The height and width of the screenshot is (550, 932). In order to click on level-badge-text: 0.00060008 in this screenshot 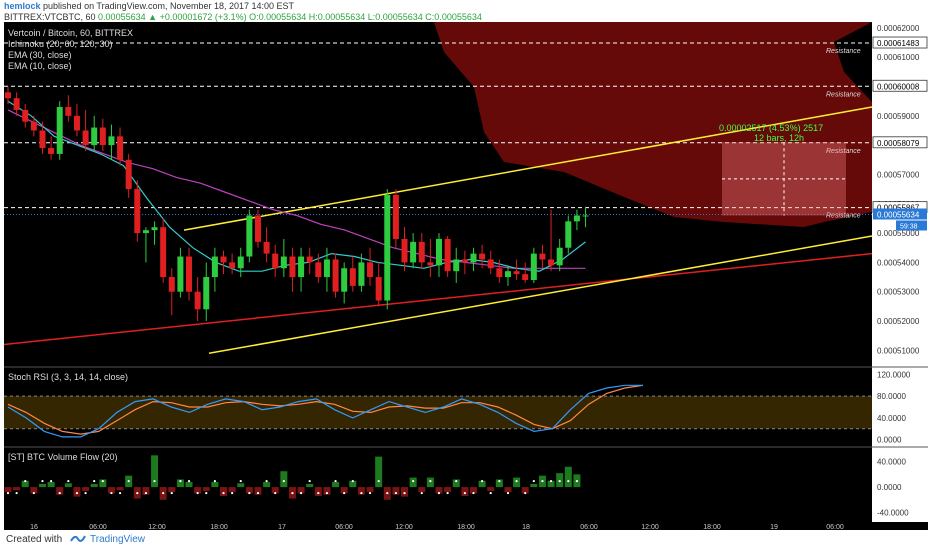, I will do `click(898, 86)`.